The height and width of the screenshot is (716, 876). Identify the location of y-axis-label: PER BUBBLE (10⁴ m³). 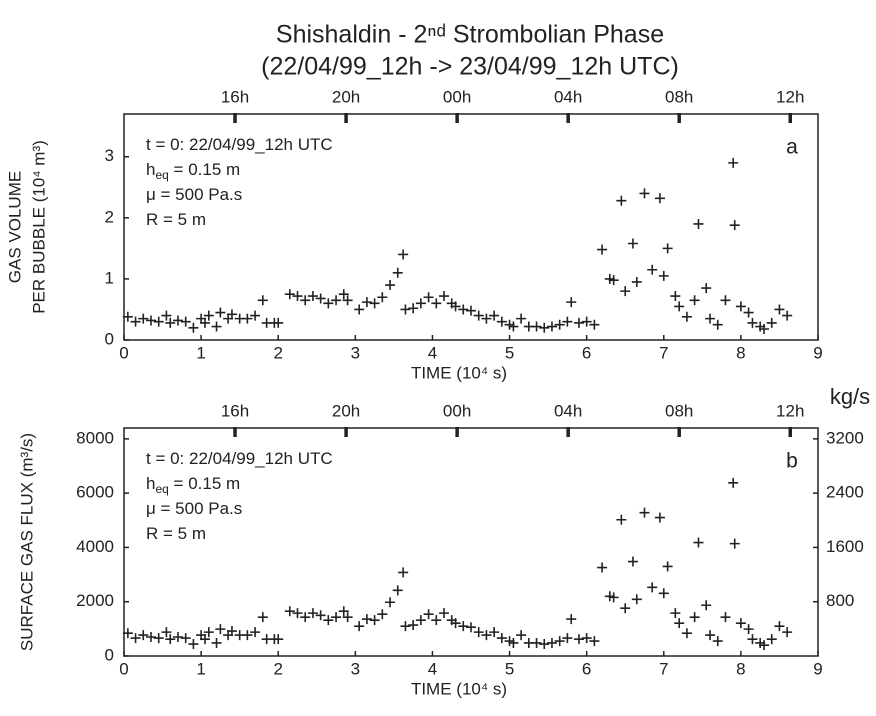
(38, 227).